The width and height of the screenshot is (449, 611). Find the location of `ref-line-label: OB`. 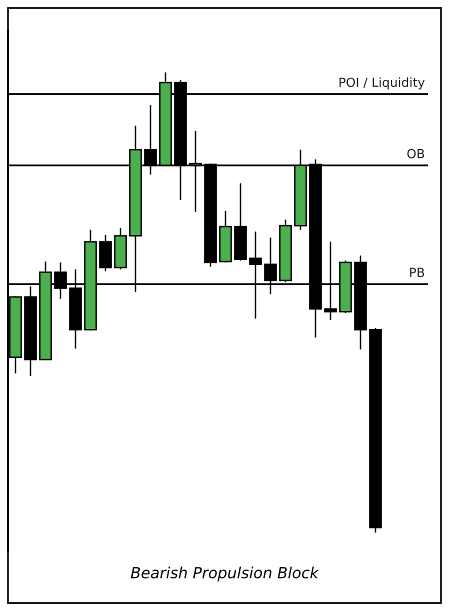

ref-line-label: OB is located at coordinates (415, 153).